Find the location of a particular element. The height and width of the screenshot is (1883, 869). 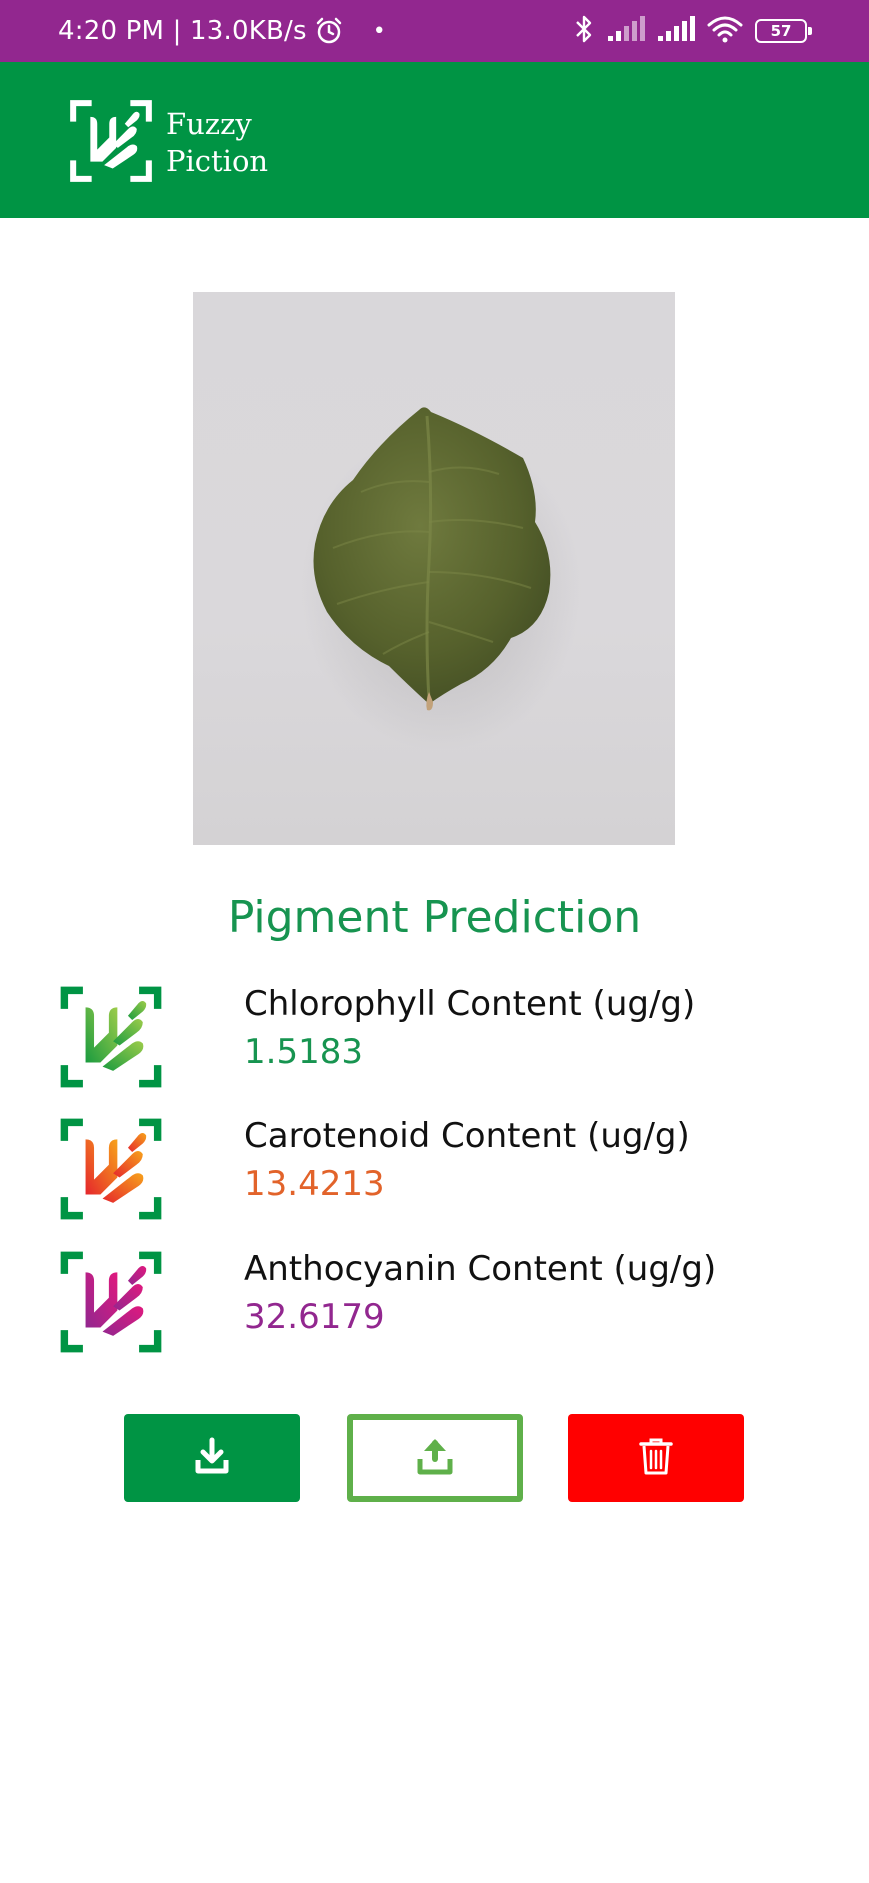

bluetooth-icon is located at coordinates (584, 31).